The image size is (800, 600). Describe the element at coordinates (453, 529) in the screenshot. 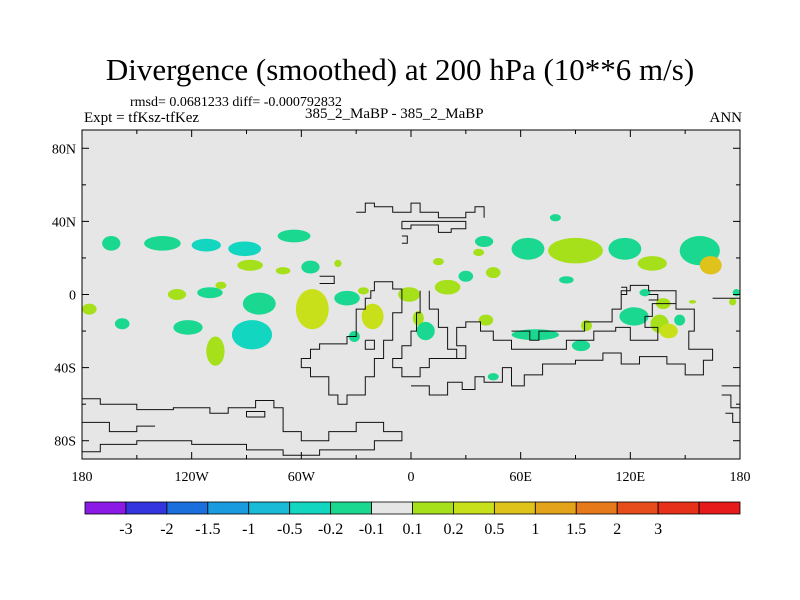

I see `colorbar-label: 0.2` at that location.